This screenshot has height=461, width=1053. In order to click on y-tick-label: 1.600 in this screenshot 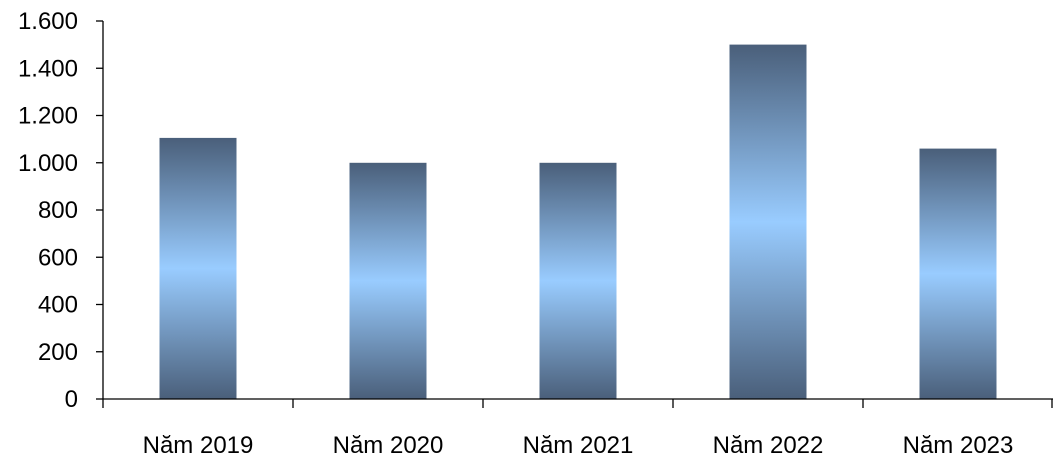, I will do `click(48, 21)`.